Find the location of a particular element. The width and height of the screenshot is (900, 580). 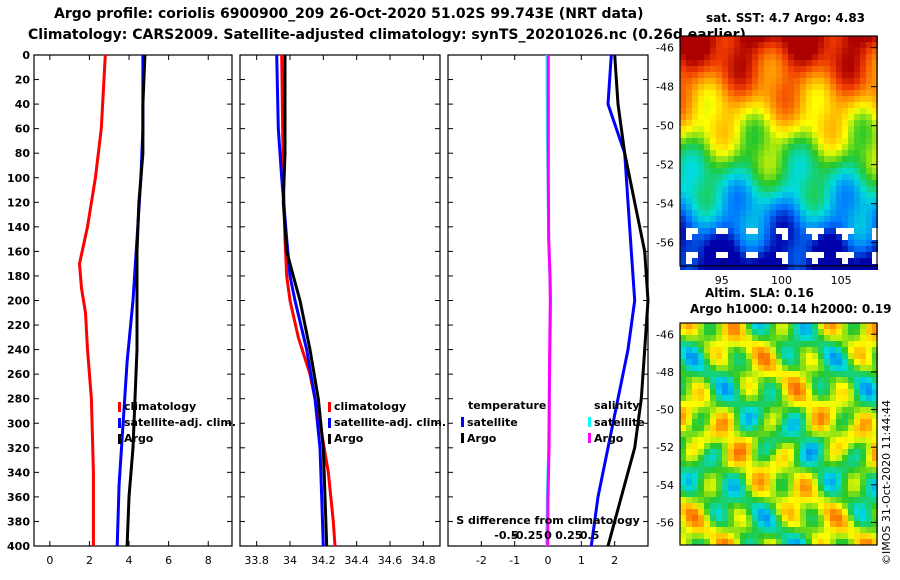

x-tick-label: -1 is located at coordinates (514, 560).